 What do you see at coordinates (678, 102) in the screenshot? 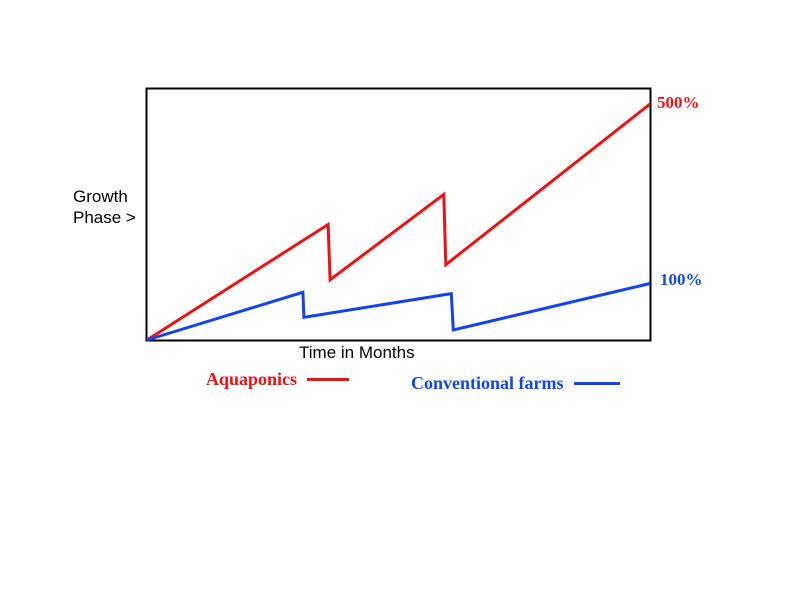
I see `aquaponics-end-label: 500%` at bounding box center [678, 102].